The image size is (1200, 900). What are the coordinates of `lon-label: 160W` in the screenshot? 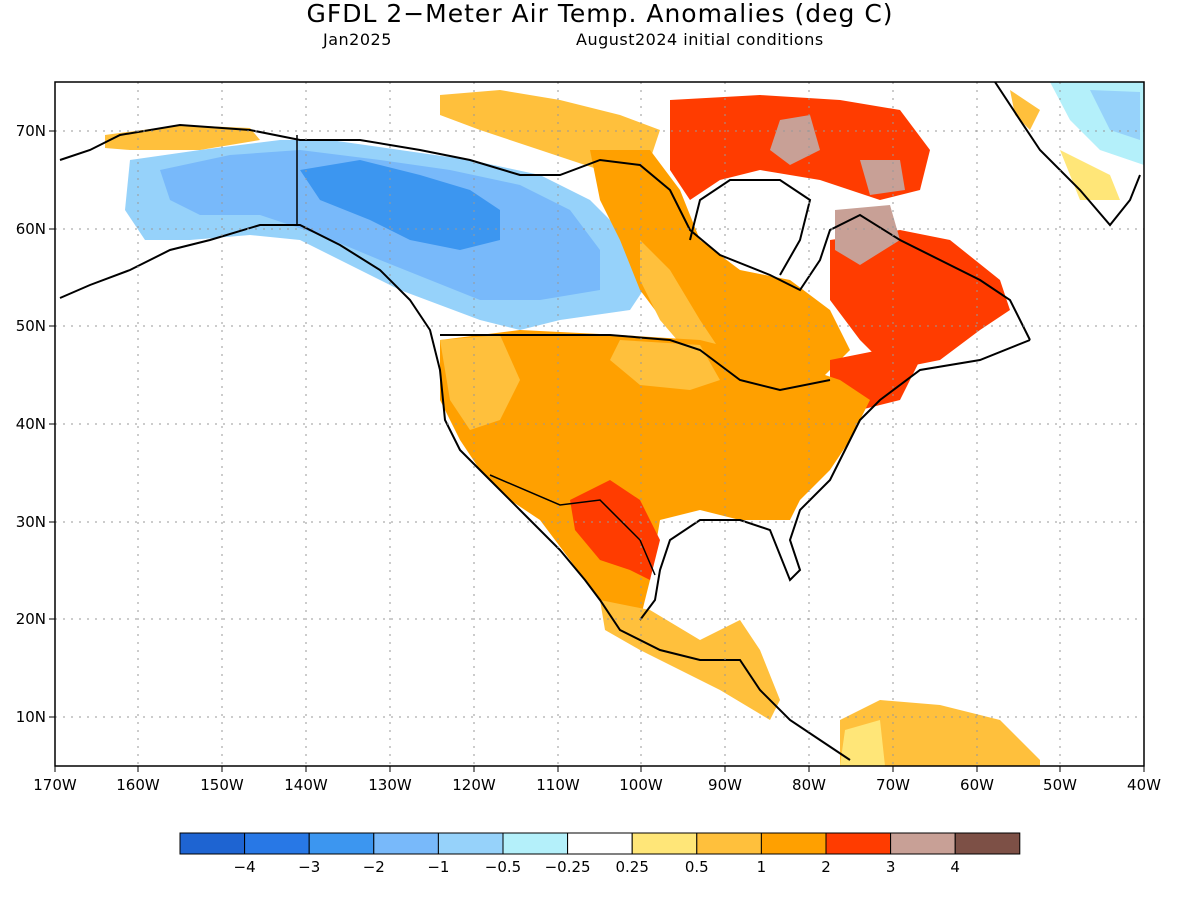 It's located at (138, 785).